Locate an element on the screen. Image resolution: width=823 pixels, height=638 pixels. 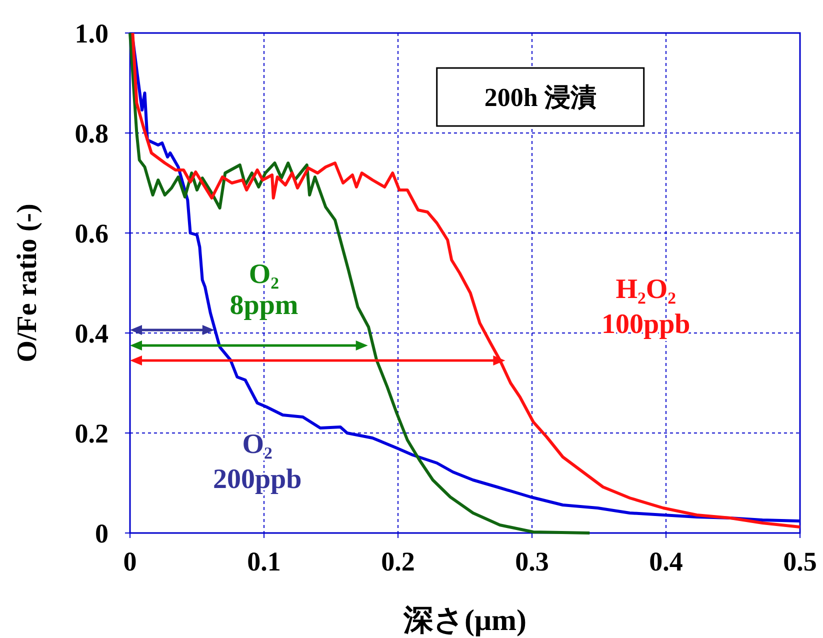
text: H₂O₂ 100ppb is located at coordinates (646, 307).